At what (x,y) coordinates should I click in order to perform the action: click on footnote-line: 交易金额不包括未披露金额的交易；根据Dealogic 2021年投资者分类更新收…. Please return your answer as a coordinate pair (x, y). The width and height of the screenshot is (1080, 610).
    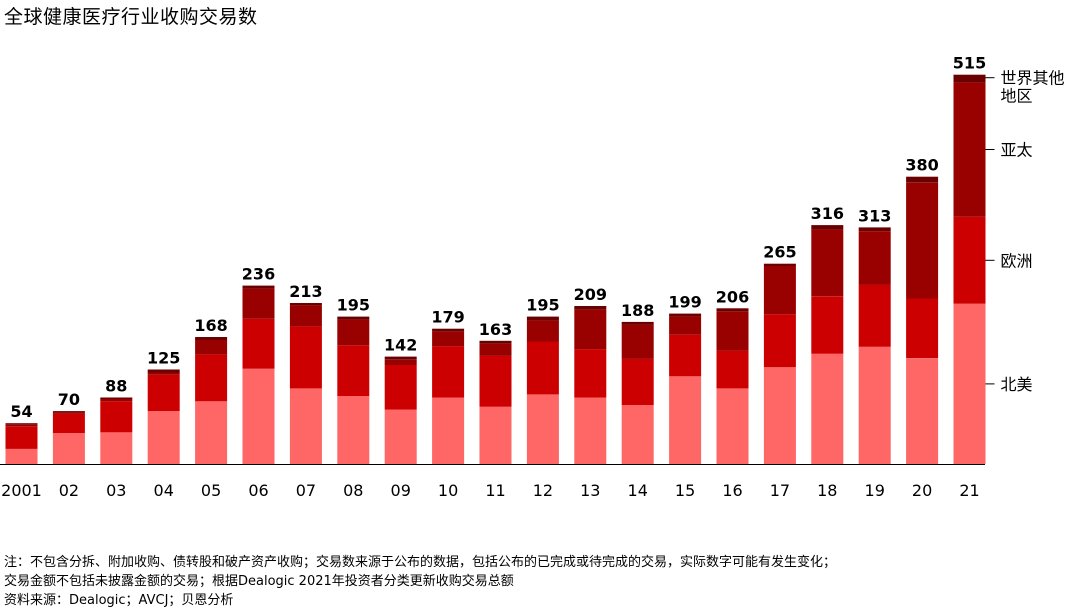
    Looking at the image, I should click on (259, 581).